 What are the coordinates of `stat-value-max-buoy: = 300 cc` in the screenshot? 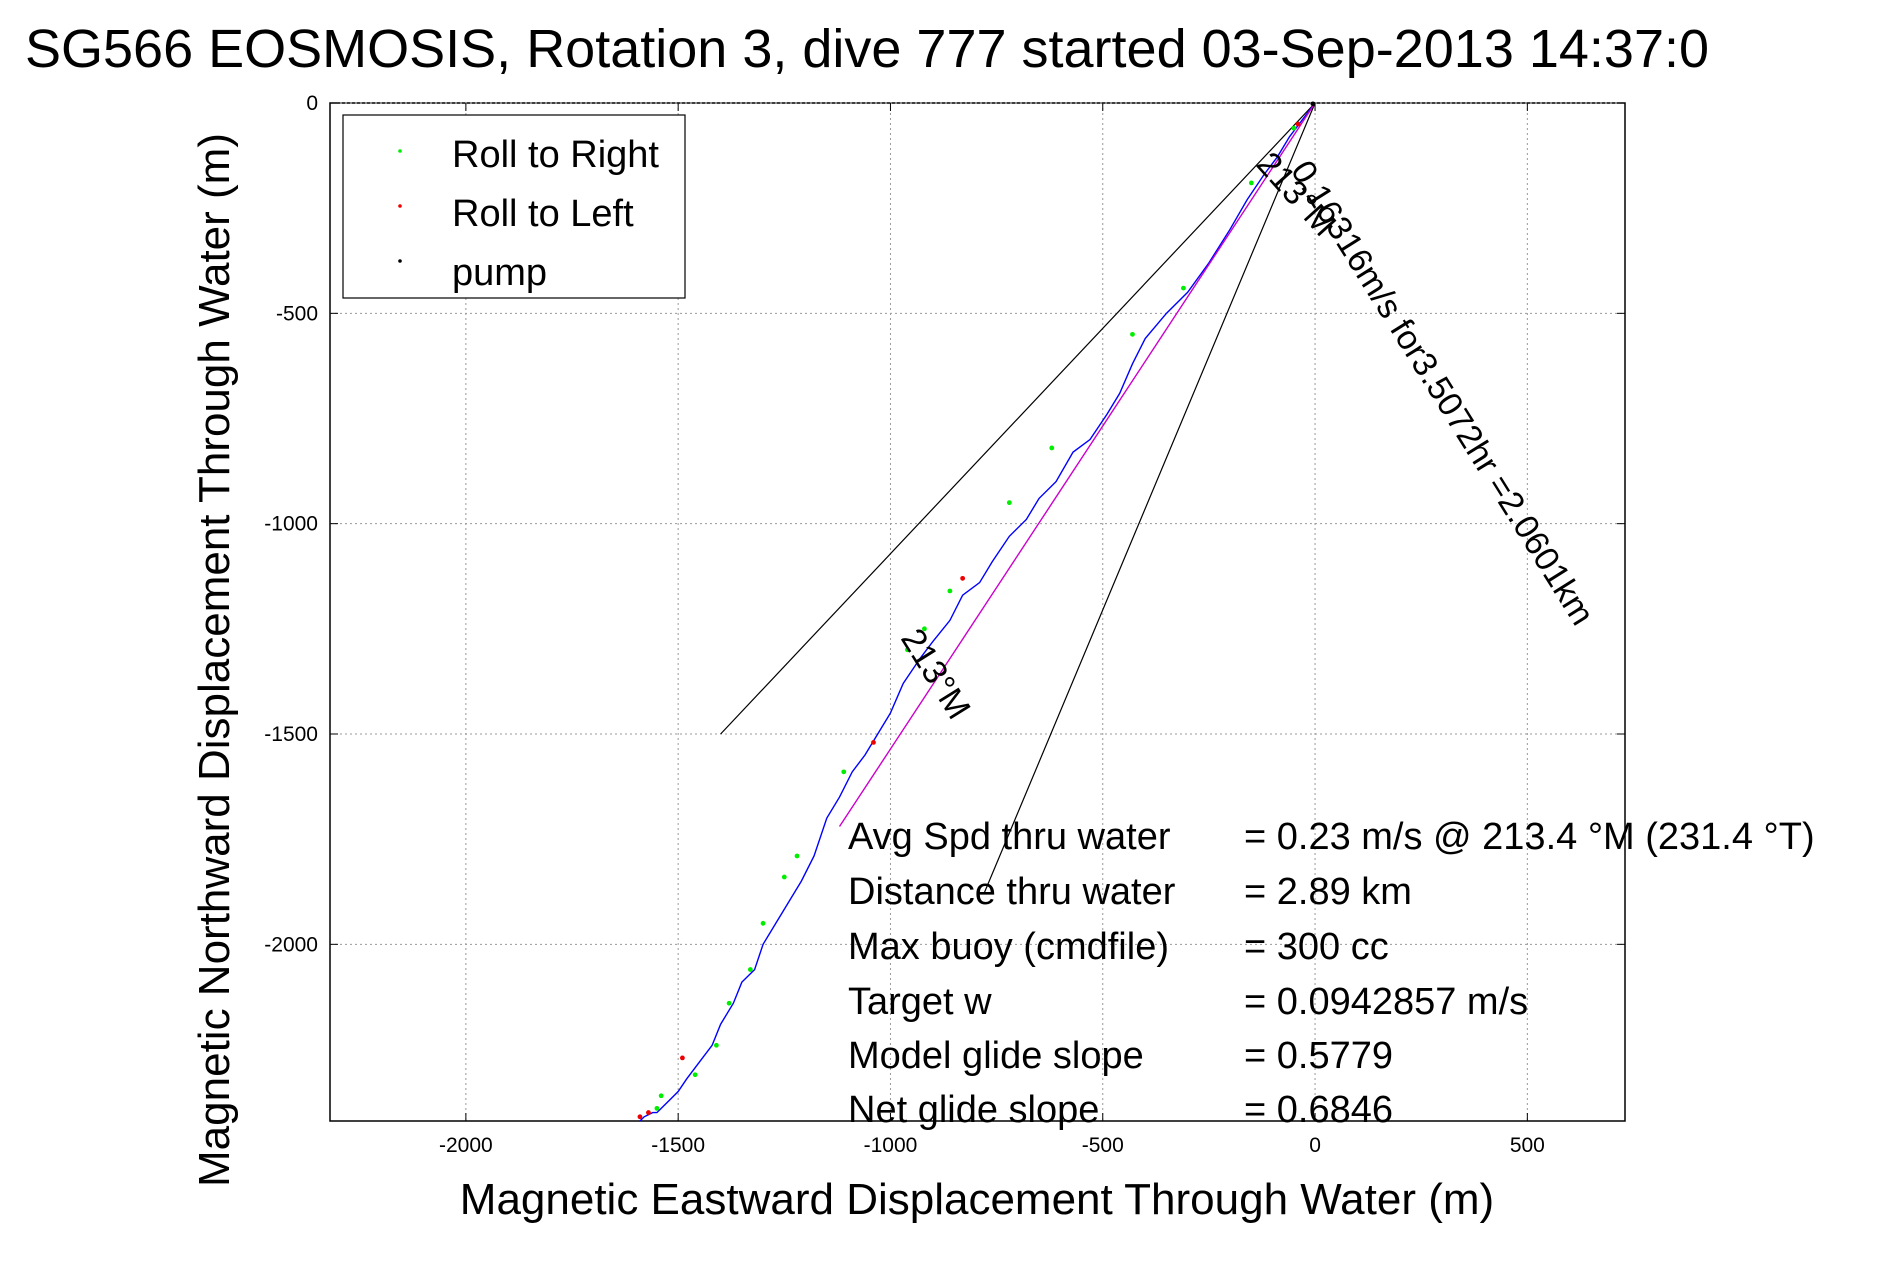 It's located at (1316, 947).